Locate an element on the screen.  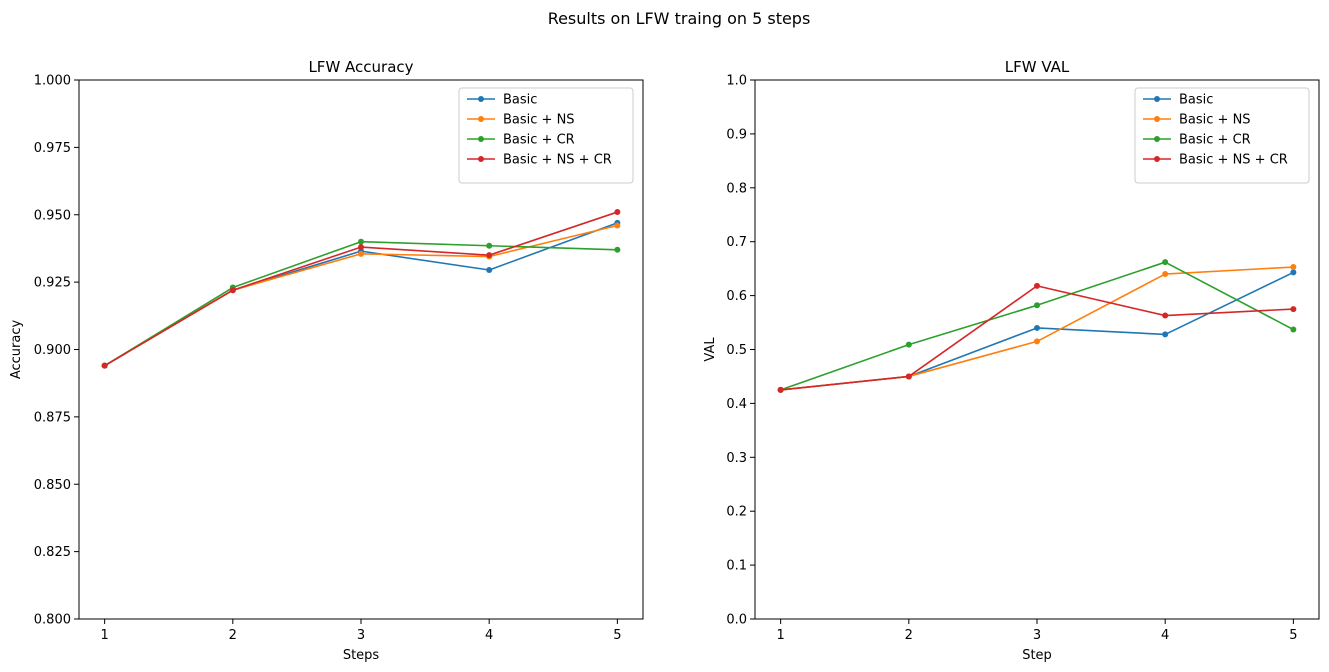
val-y-tick-label: 0.2 is located at coordinates (736, 512).